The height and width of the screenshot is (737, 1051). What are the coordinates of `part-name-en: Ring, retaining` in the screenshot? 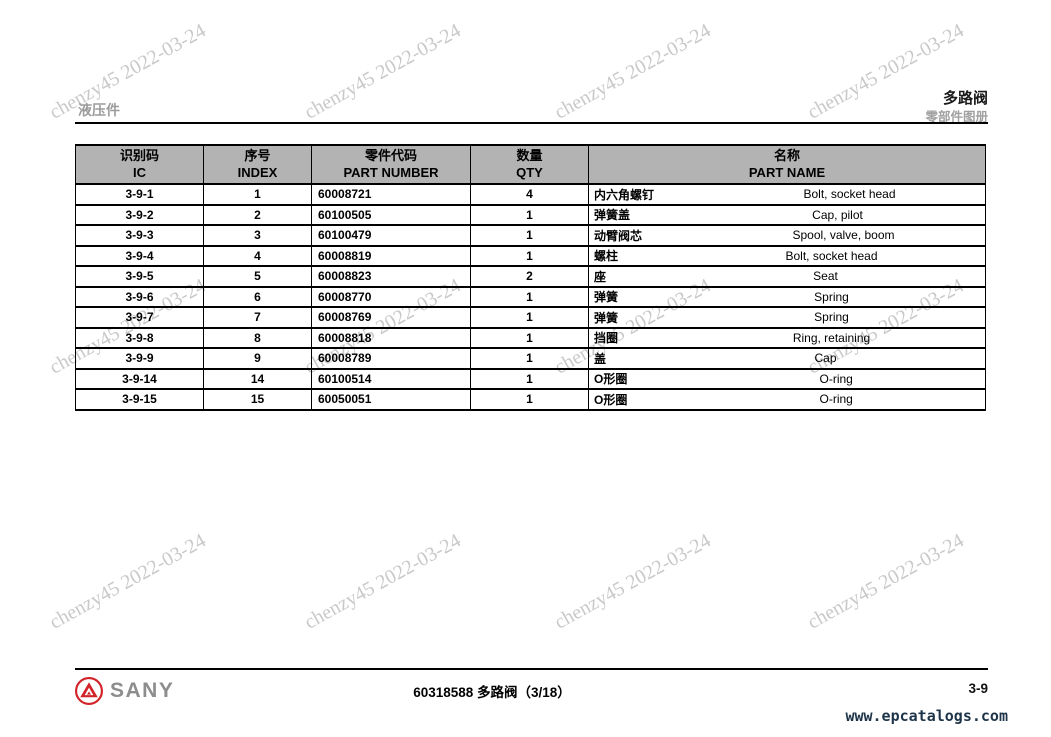 It's located at (831, 337).